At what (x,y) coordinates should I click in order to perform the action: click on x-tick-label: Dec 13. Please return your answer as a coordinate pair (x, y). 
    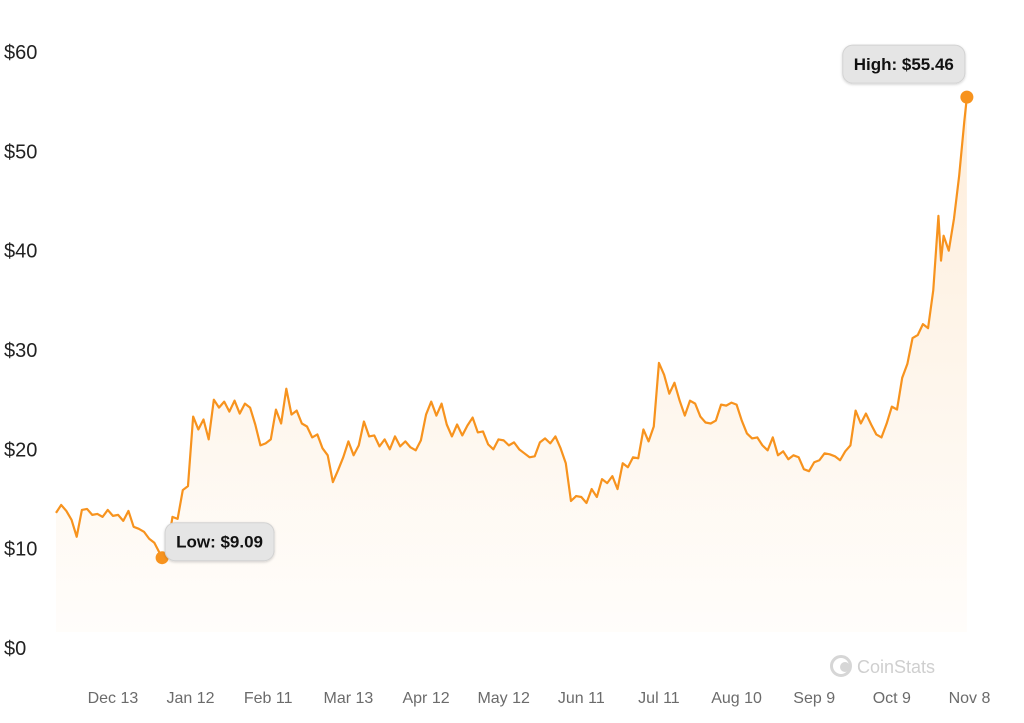
    Looking at the image, I should click on (113, 698).